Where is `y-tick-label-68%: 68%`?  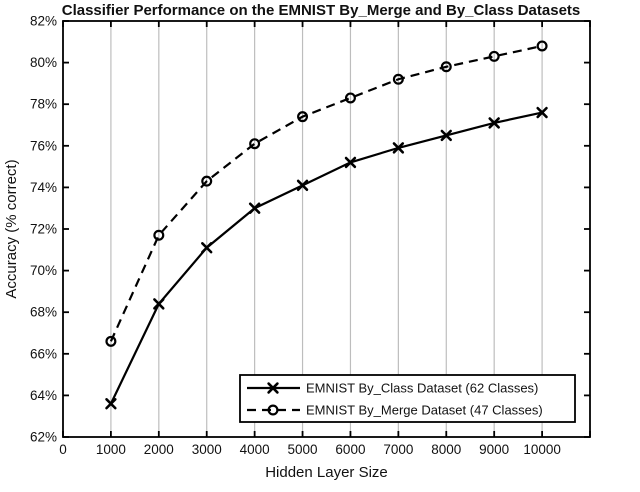 y-tick-label-68%: 68% is located at coordinates (43, 312).